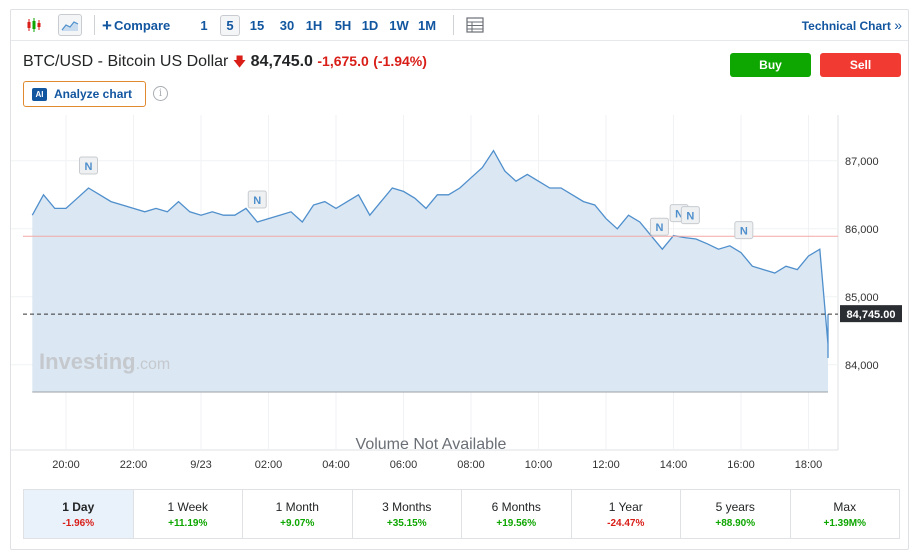  What do you see at coordinates (134, 465) in the screenshot?
I see `x-tick-label: 22:00` at bounding box center [134, 465].